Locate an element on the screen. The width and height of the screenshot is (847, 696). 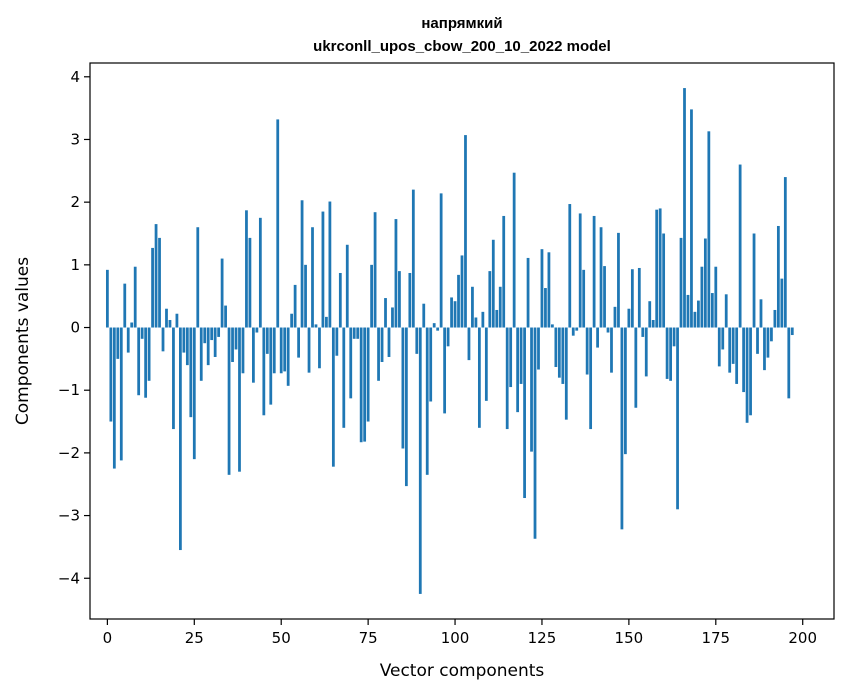
y-tick-label: −3 is located at coordinates (69, 516).